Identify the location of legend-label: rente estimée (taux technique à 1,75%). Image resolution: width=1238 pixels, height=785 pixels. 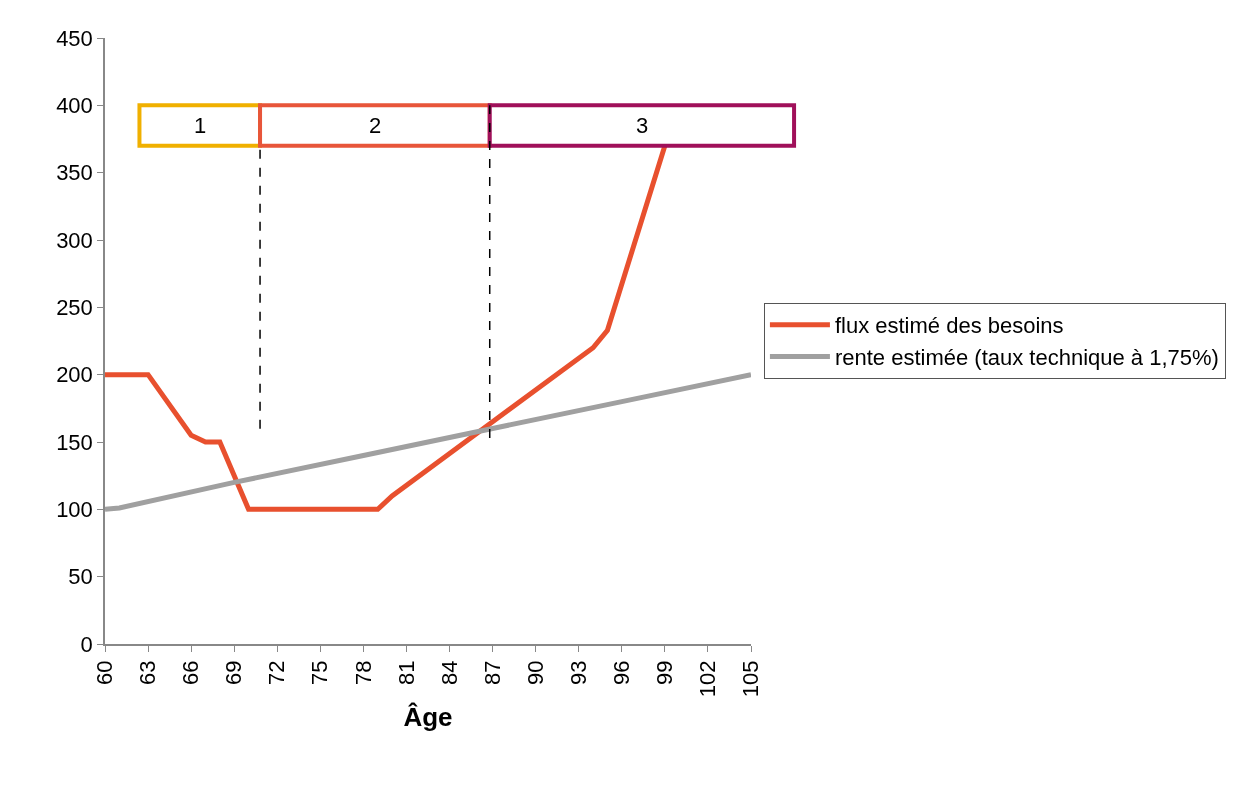
(1026, 357).